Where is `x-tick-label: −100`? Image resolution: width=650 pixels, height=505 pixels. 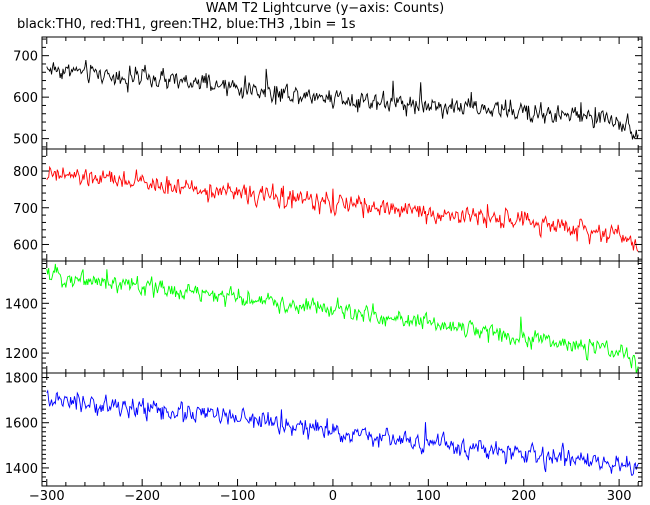
x-tick-label: −100 is located at coordinates (238, 496).